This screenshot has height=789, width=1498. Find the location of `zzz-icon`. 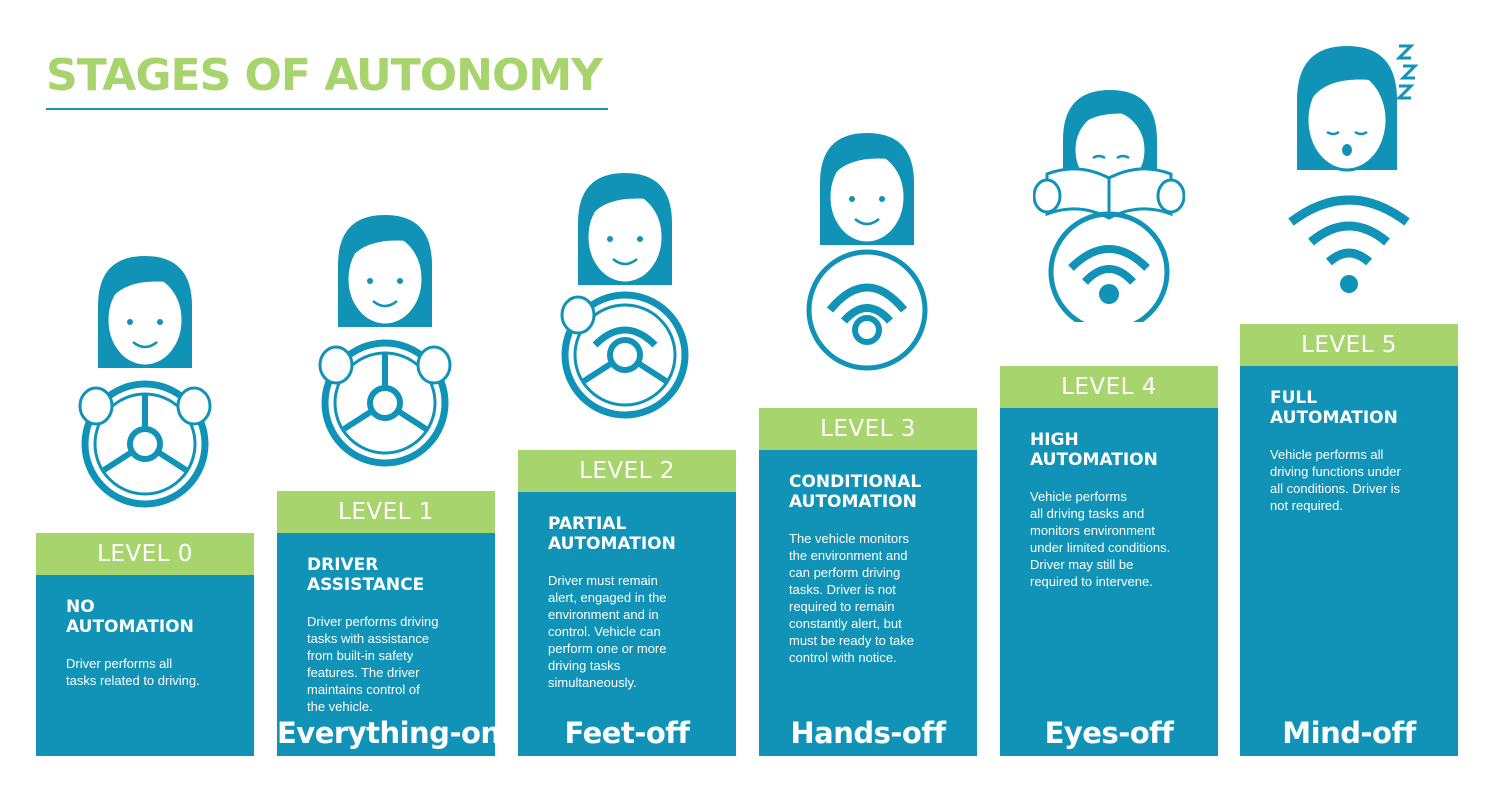

zzz-icon is located at coordinates (1407, 75).